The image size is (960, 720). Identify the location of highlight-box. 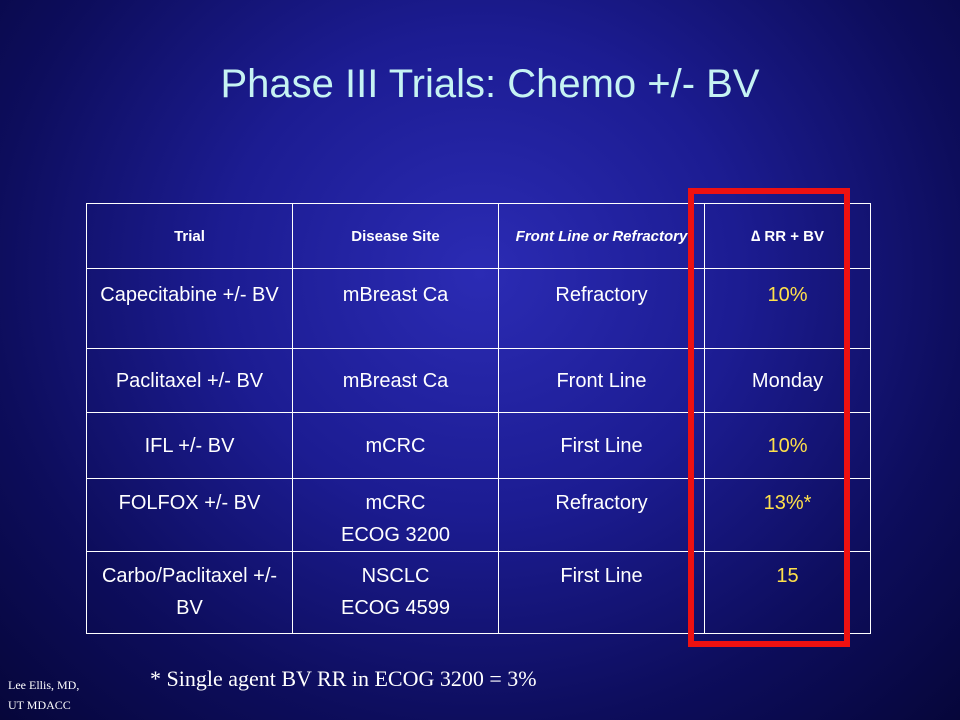
(769, 417).